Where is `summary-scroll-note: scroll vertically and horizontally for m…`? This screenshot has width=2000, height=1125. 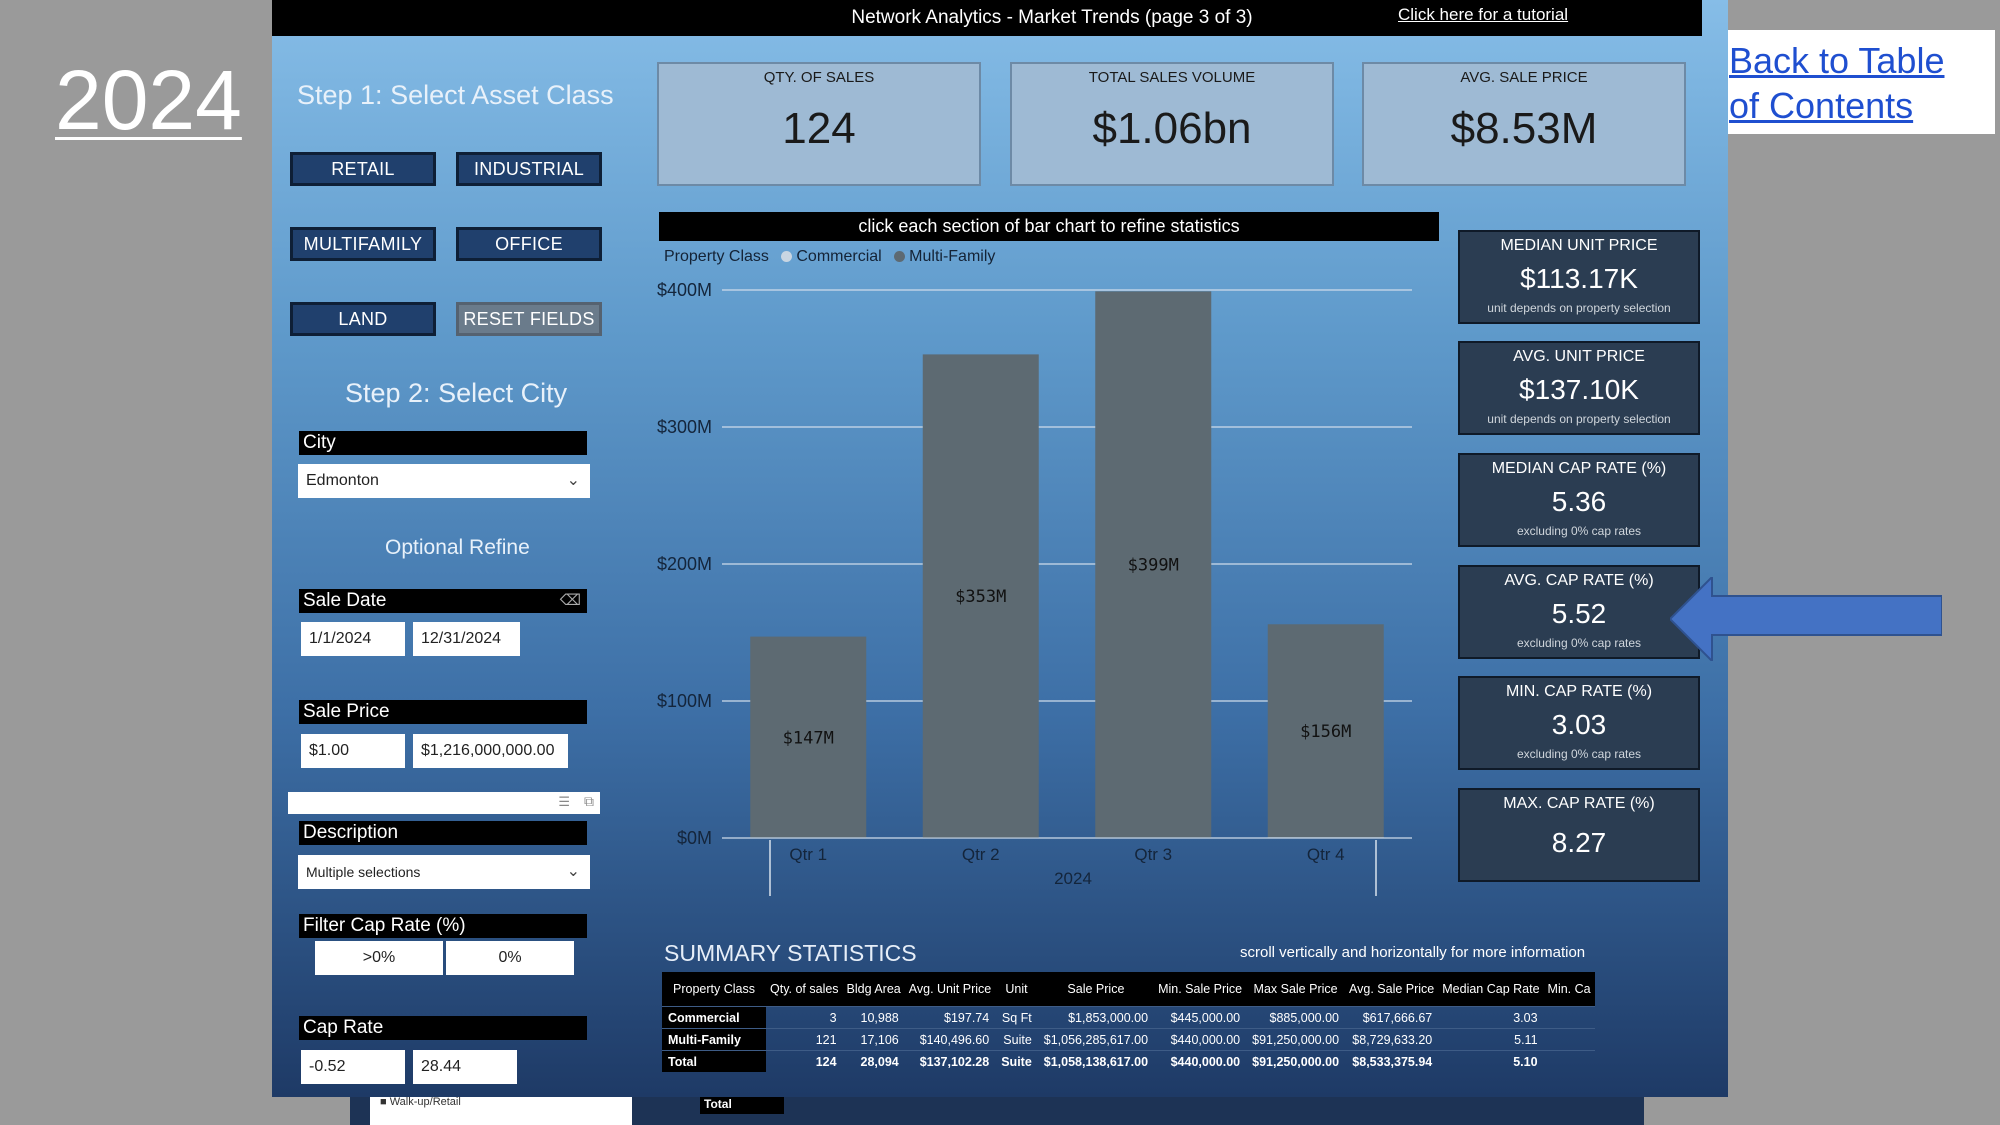 summary-scroll-note: scroll vertically and horizontally for m… is located at coordinates (1413, 952).